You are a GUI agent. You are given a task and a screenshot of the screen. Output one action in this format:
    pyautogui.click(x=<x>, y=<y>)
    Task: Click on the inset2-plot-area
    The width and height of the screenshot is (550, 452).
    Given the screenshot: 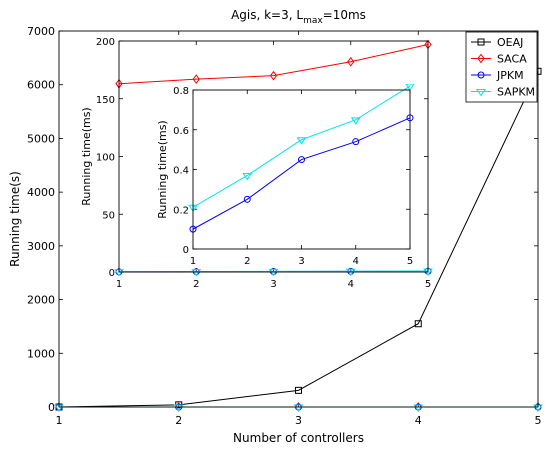 What is the action you would take?
    pyautogui.click(x=301, y=169)
    